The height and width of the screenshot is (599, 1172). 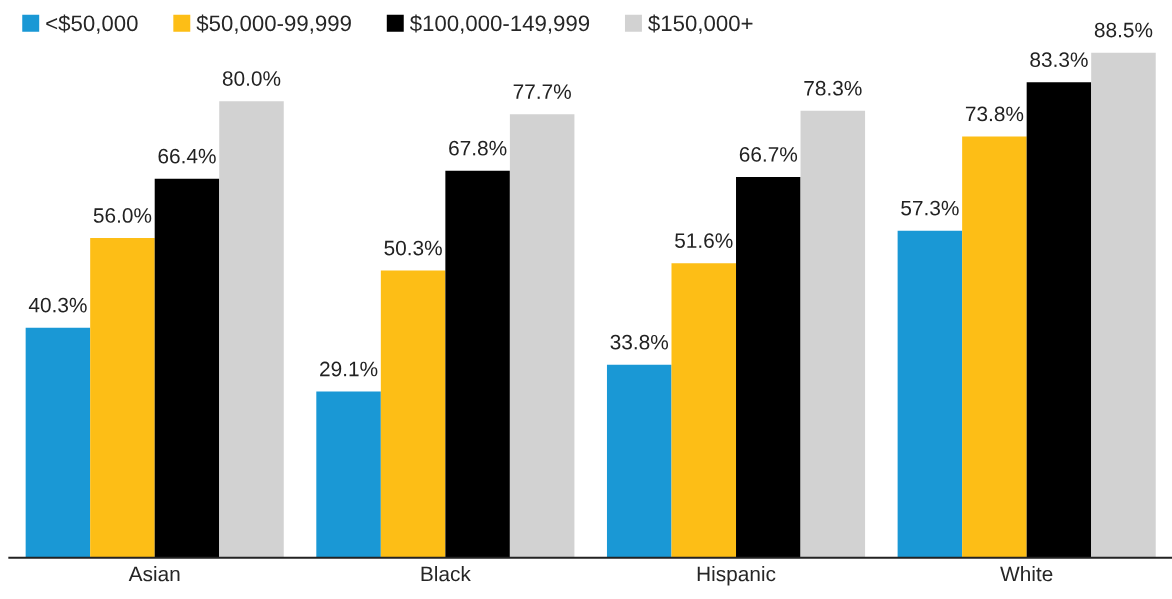 What do you see at coordinates (187, 156) in the screenshot?
I see `data-label: 66.4%` at bounding box center [187, 156].